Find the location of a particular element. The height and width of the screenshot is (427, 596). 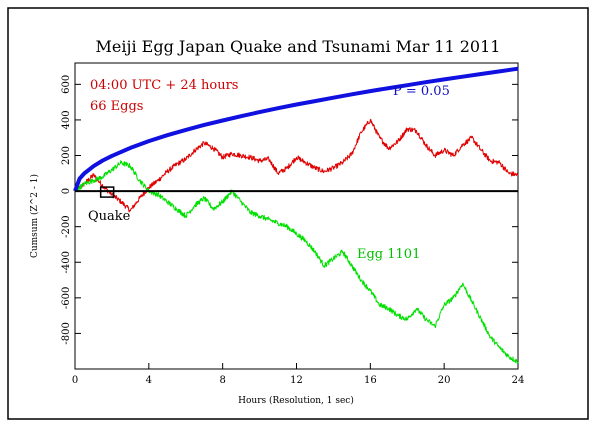

y-tick-label: -800 is located at coordinates (66, 333).